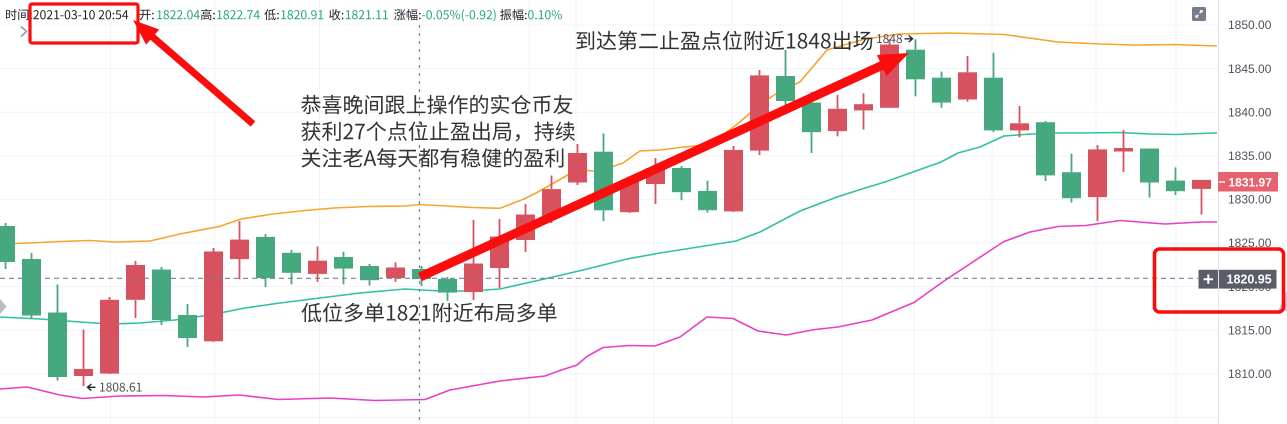 The image size is (1287, 424). I want to click on svg-text: 1845.00, so click(1250, 69).